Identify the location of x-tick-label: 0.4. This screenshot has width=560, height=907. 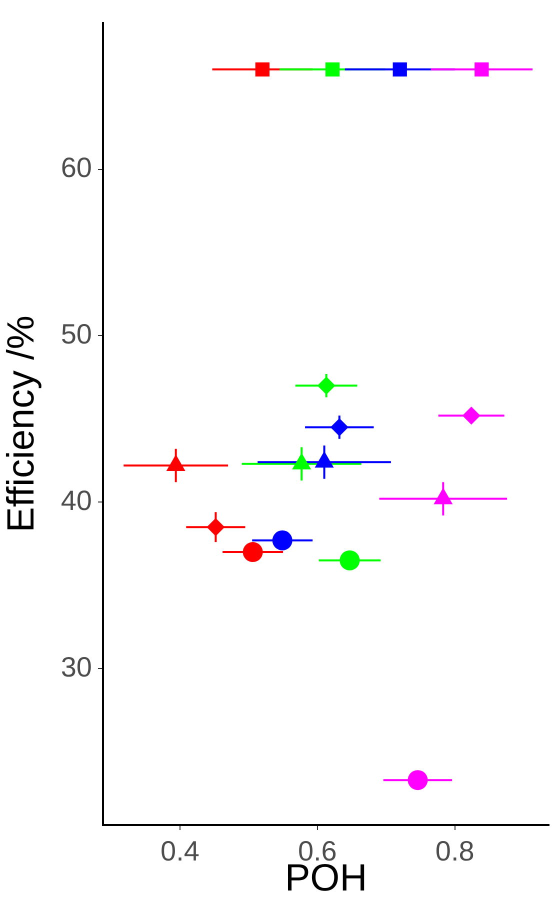
(180, 851).